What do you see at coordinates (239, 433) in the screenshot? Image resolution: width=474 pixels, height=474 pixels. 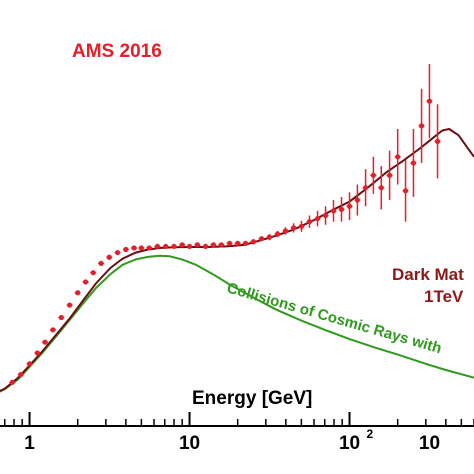 I see `x-axis-ticks: 1 10 10 2 10` at bounding box center [239, 433].